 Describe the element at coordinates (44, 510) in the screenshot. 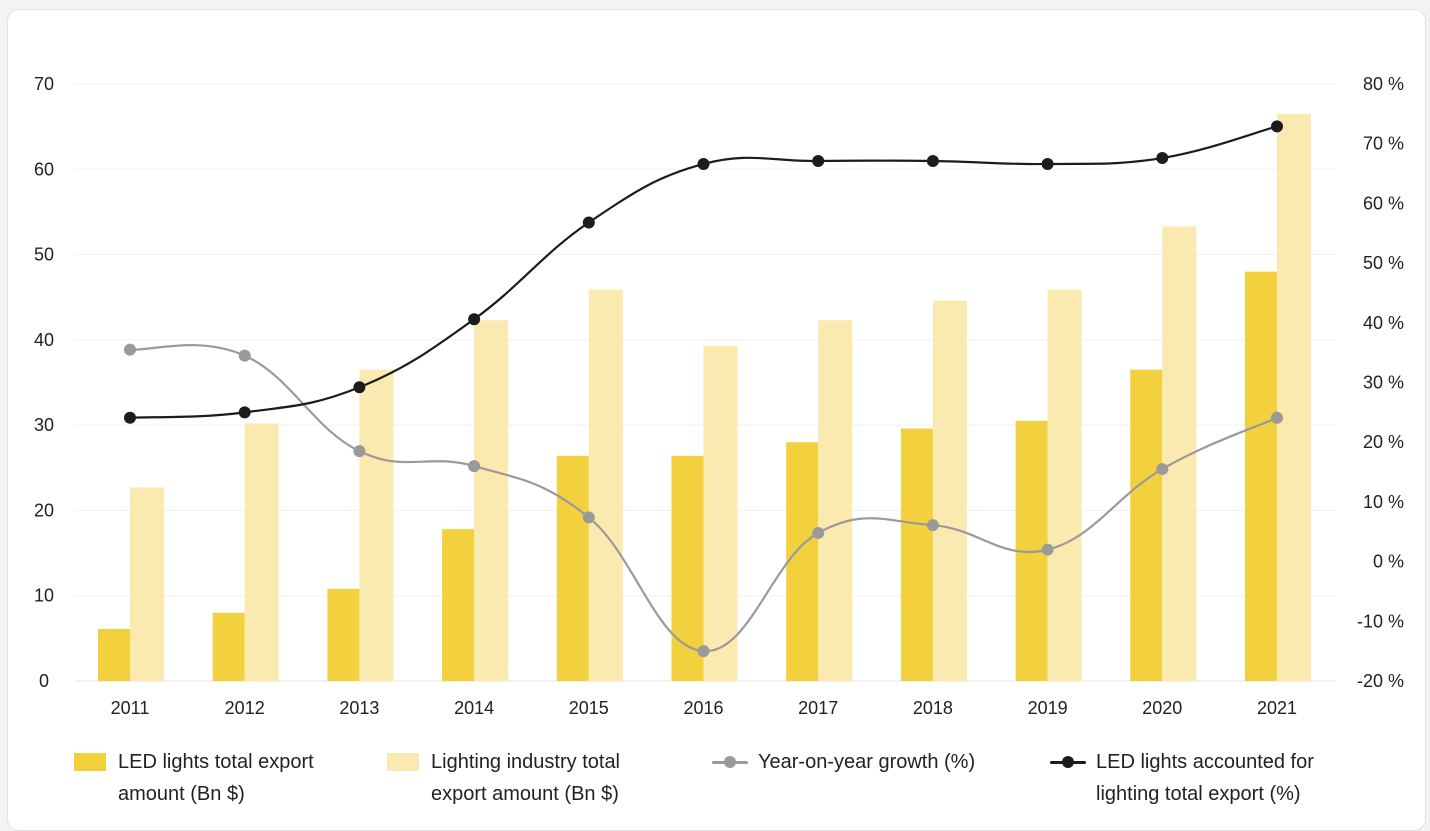

I see `y-left-tick-label: 20` at that location.